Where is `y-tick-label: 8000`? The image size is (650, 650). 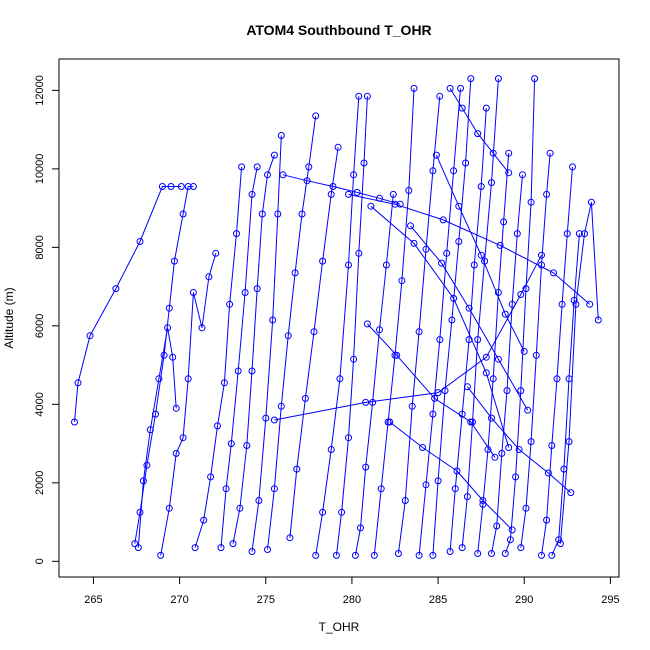 y-tick-label: 8000 is located at coordinates (40, 247).